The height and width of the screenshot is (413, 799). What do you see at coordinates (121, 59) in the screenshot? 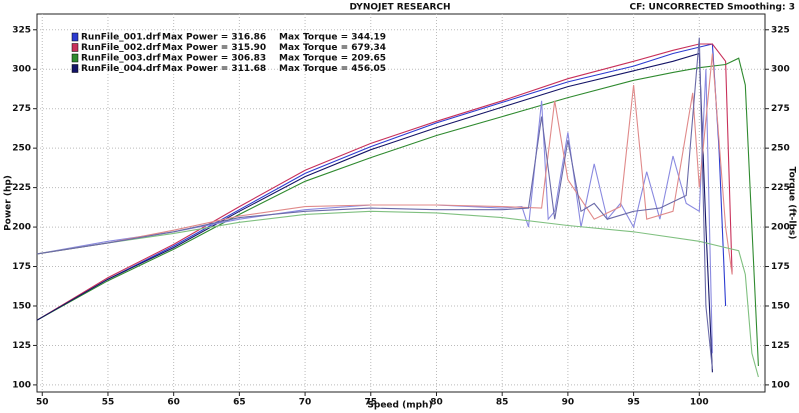
I see `legend-file: RunFile_003.drf` at bounding box center [121, 59].